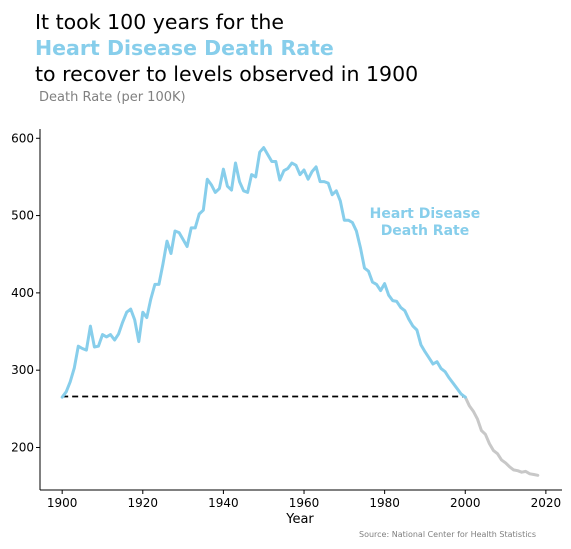 This screenshot has height=549, width=571. I want to click on y-tick-label: 300, so click(22, 370).